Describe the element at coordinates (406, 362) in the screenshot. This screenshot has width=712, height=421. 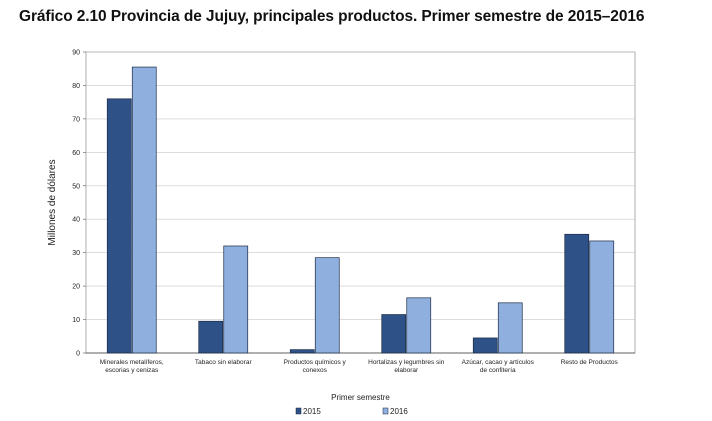
I see `category-label: Hortalizas y legumbres sin` at that location.